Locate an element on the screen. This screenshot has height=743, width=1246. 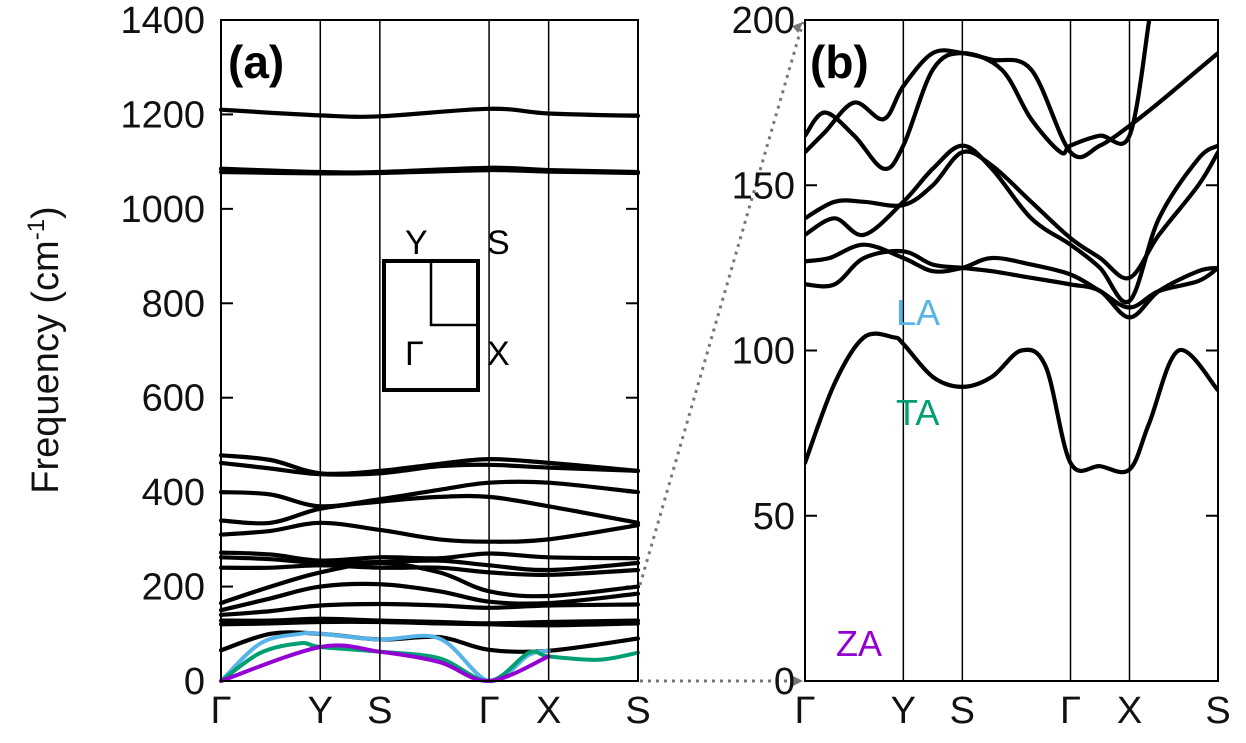
panel-a-series-line-ta is located at coordinates (429, 662).